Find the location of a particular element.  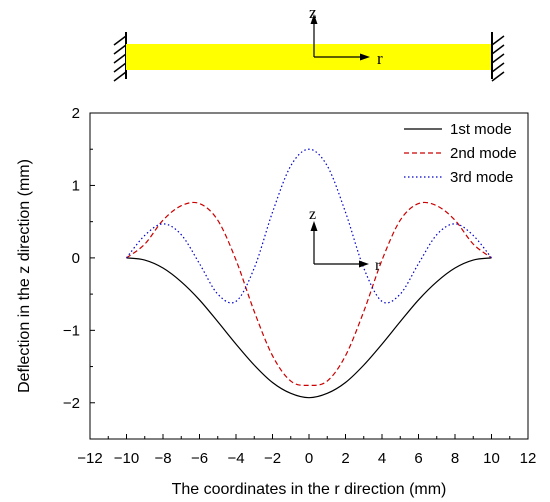

beam-r-arrow is located at coordinates (365, 57).